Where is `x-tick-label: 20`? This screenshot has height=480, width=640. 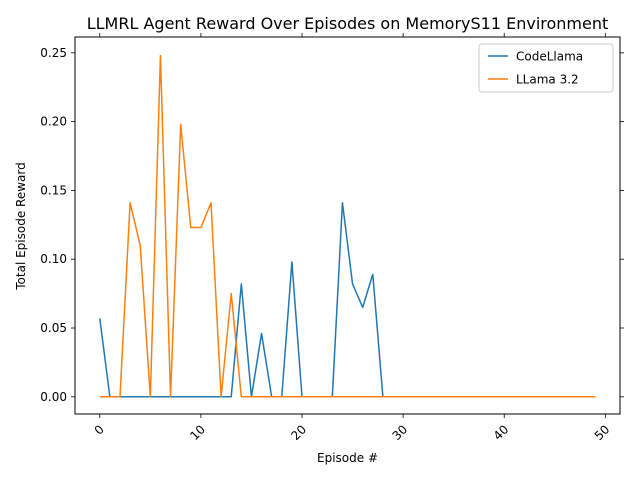
x-tick-label: 20 is located at coordinates (298, 432).